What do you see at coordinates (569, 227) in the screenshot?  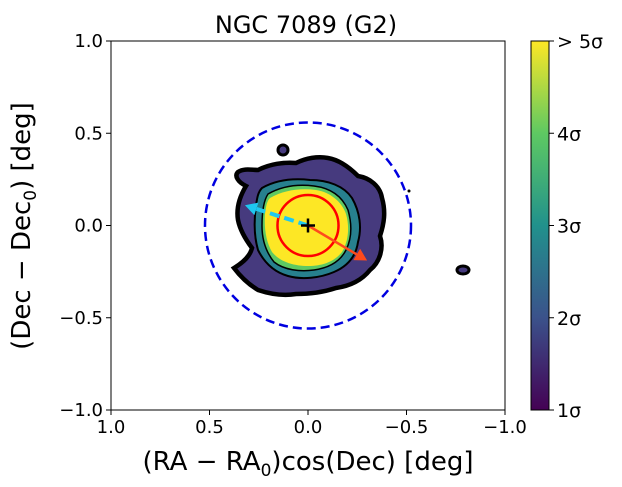 I see `colorbar-tick-label: 3σ` at bounding box center [569, 227].